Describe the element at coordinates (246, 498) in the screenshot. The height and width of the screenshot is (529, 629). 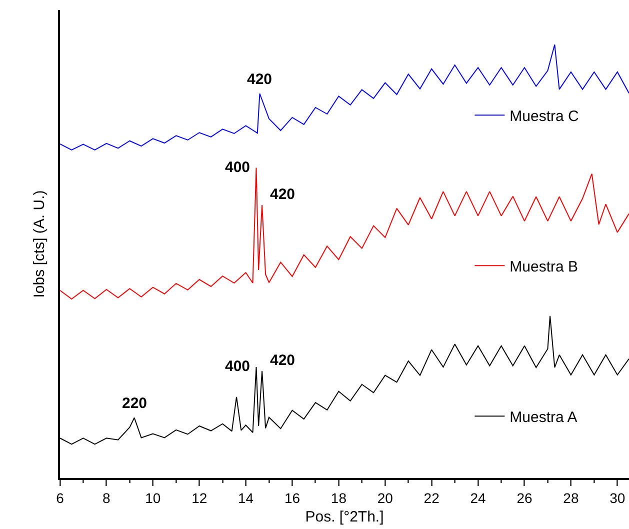
I see `x-tick-label: 14` at that location.